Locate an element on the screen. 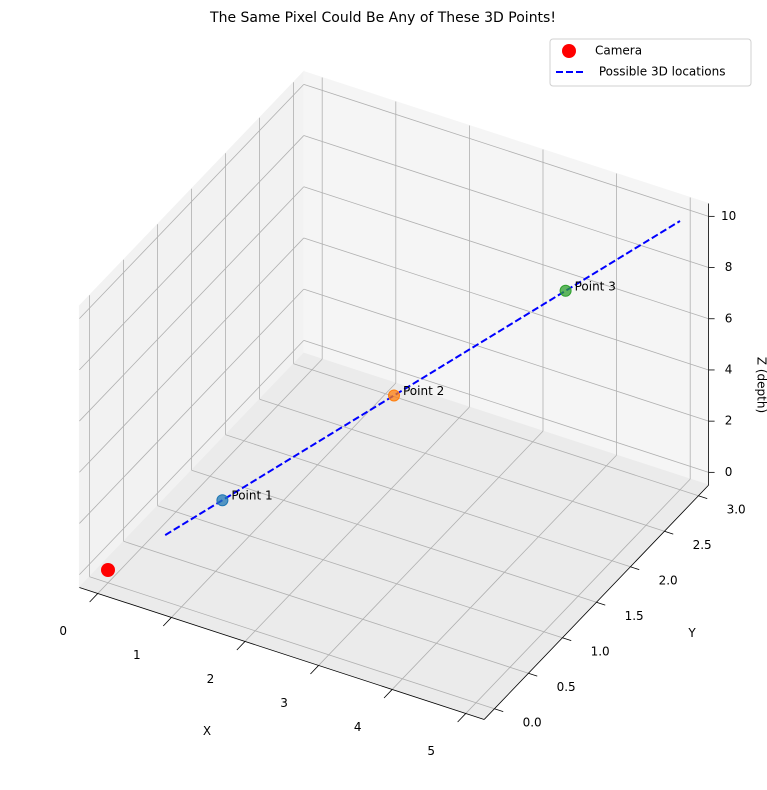 The image size is (767, 790). legend-marker is located at coordinates (569, 51).